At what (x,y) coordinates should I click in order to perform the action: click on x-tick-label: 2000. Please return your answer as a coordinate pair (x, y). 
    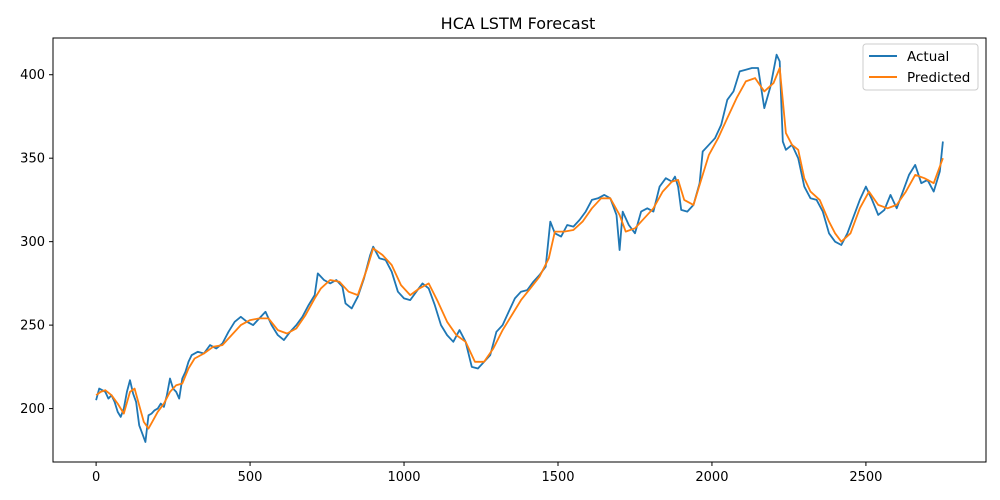
    Looking at the image, I should click on (711, 477).